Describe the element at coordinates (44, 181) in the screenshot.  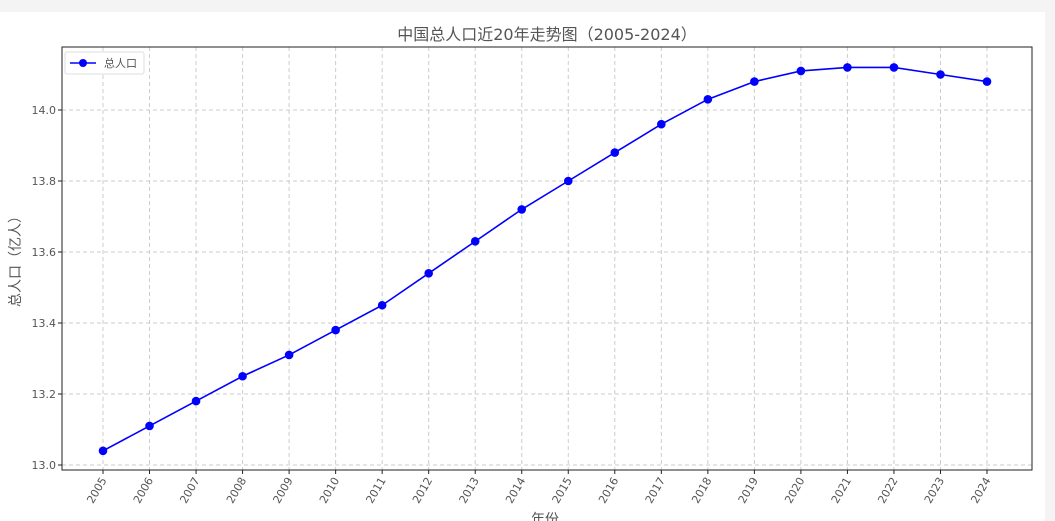
I see `y-tick-label: 13.8` at that location.